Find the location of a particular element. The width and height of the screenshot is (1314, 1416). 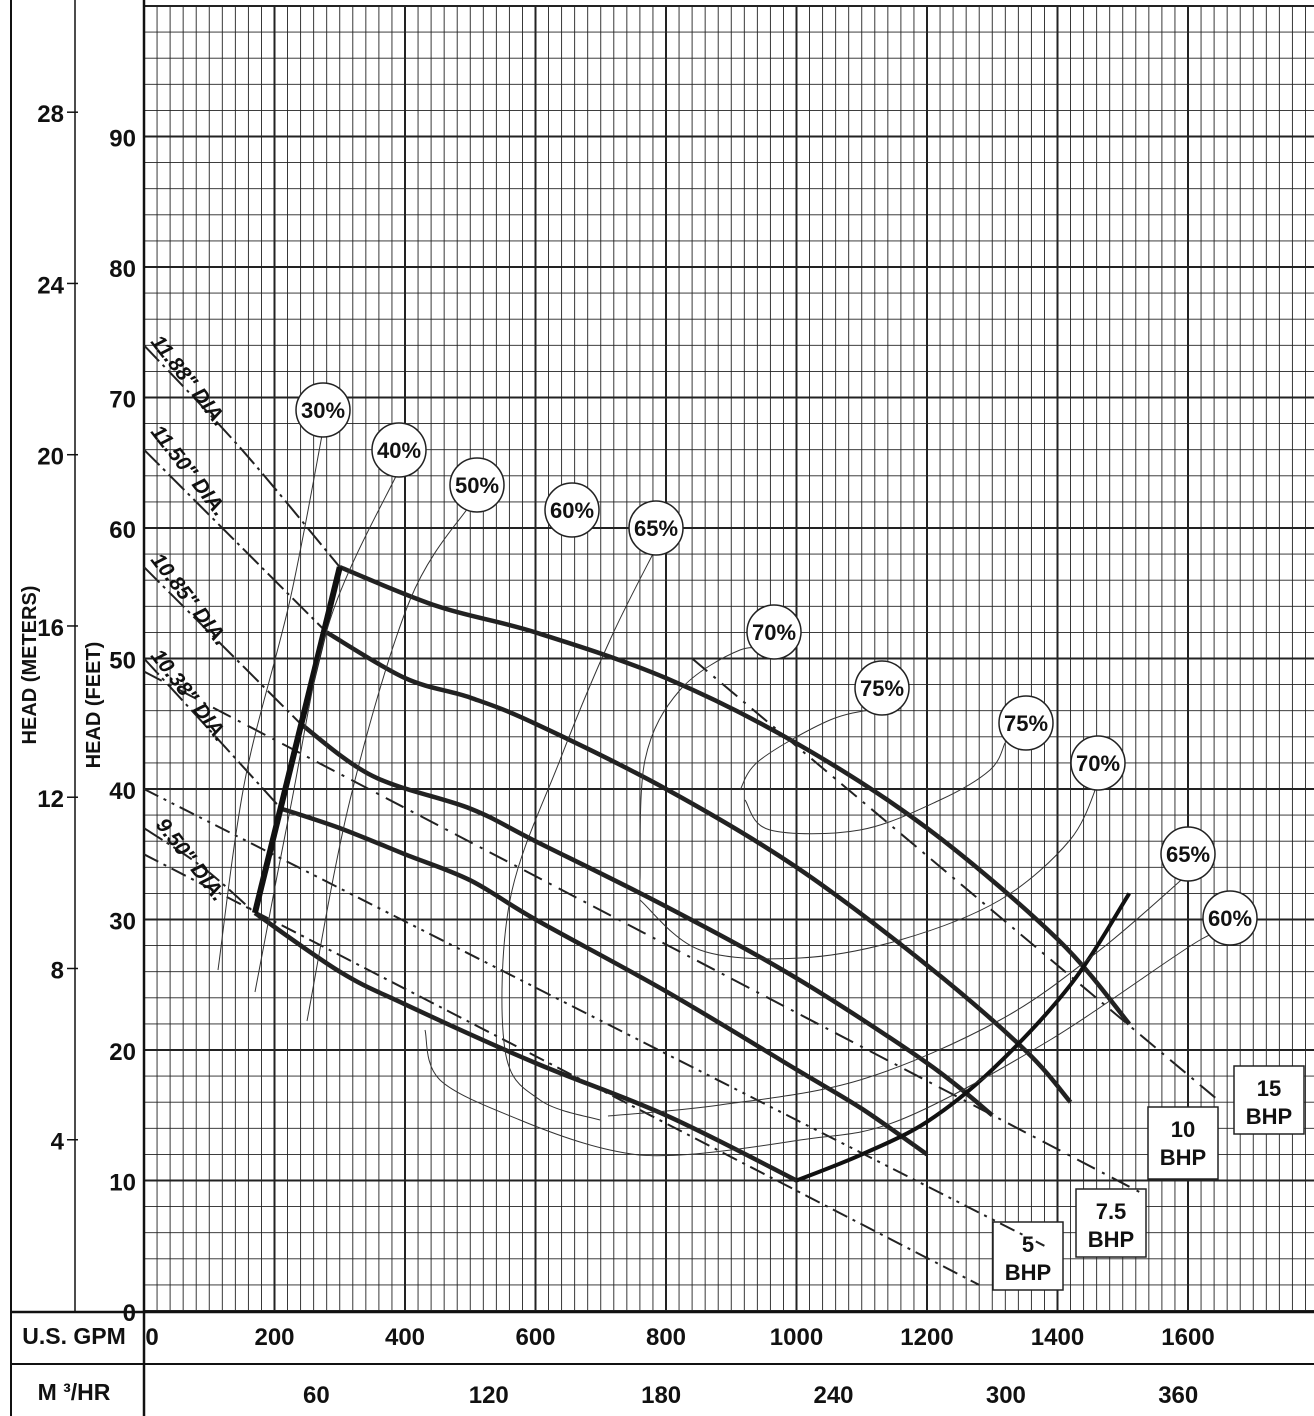

gpm-tick-label: 1200 is located at coordinates (926, 1337).